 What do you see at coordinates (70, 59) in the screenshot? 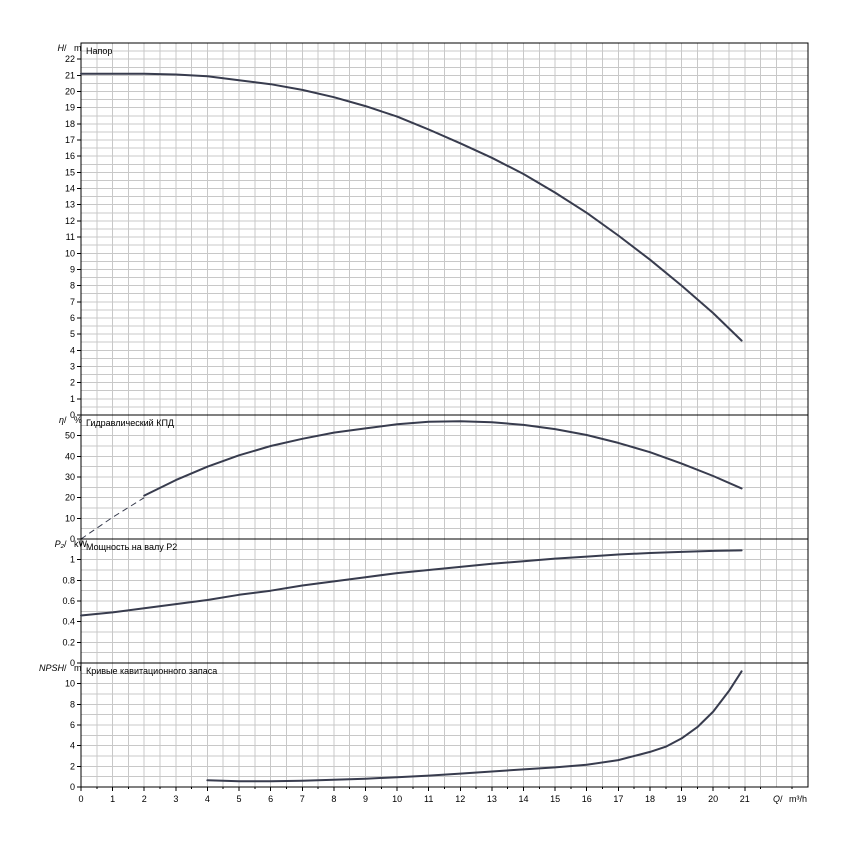
I see `y-tick-label: 22` at bounding box center [70, 59].